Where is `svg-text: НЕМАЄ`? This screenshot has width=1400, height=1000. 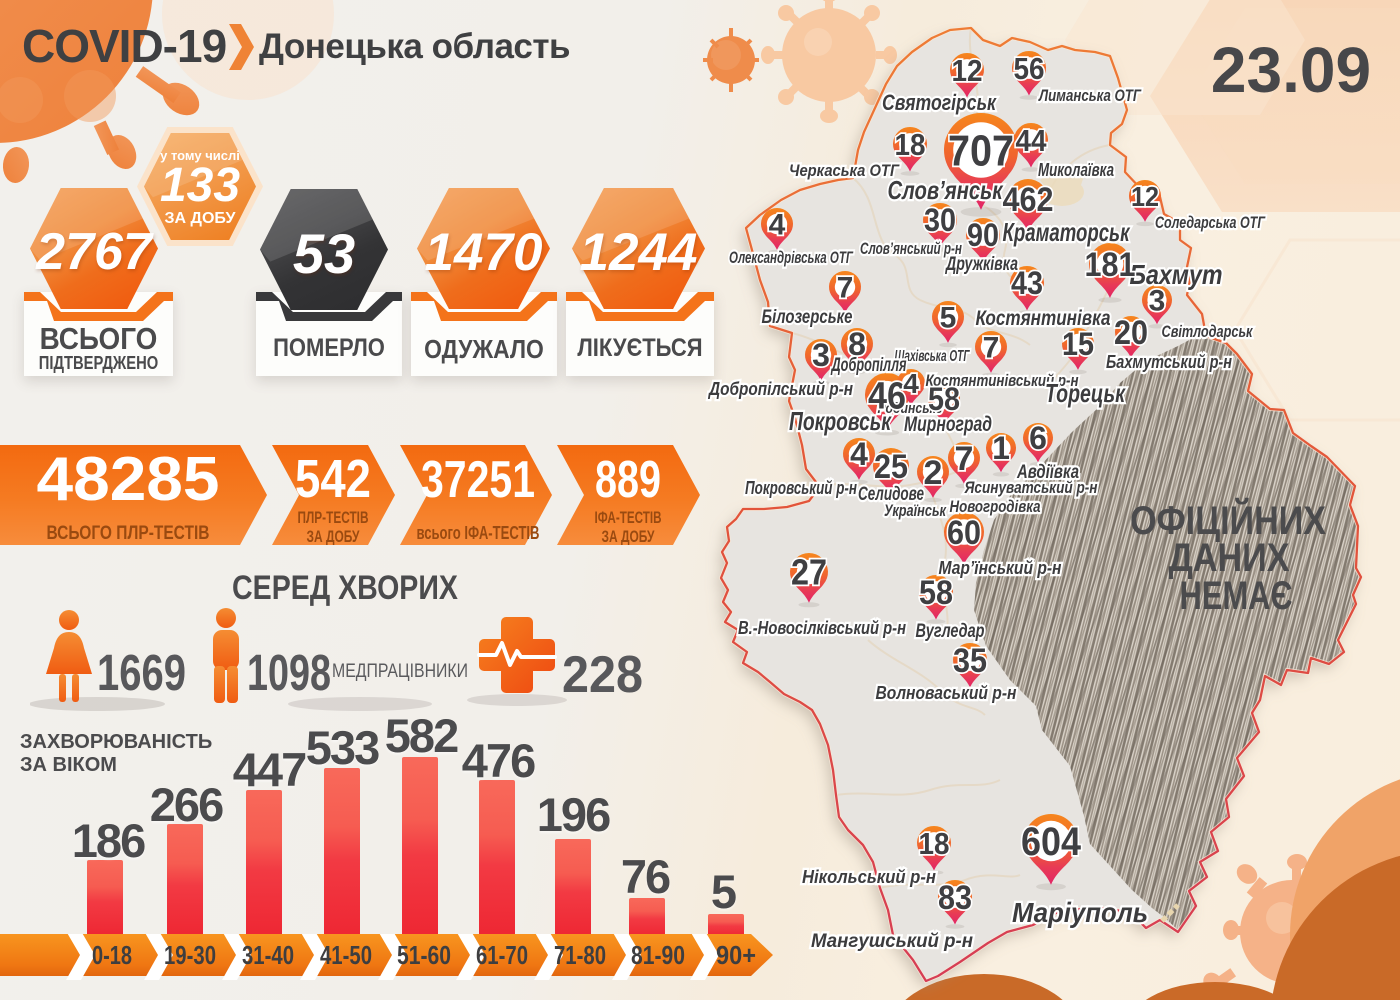
svg-text: НЕМАЄ is located at coordinates (1236, 596).